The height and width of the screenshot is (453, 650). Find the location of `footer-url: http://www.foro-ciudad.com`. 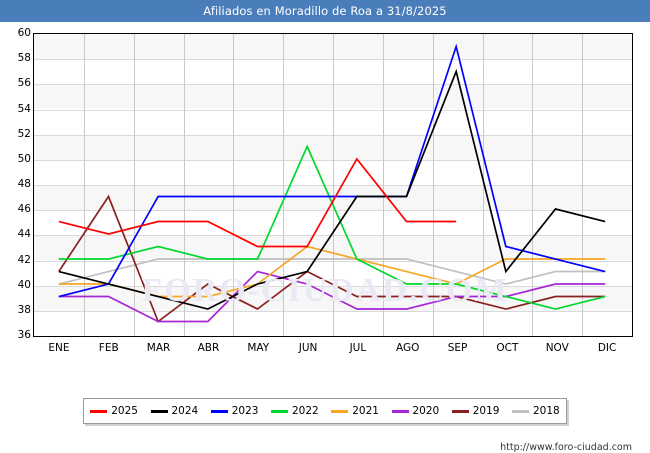

footer-url: http://www.foro-ciudad.com is located at coordinates (566, 447).